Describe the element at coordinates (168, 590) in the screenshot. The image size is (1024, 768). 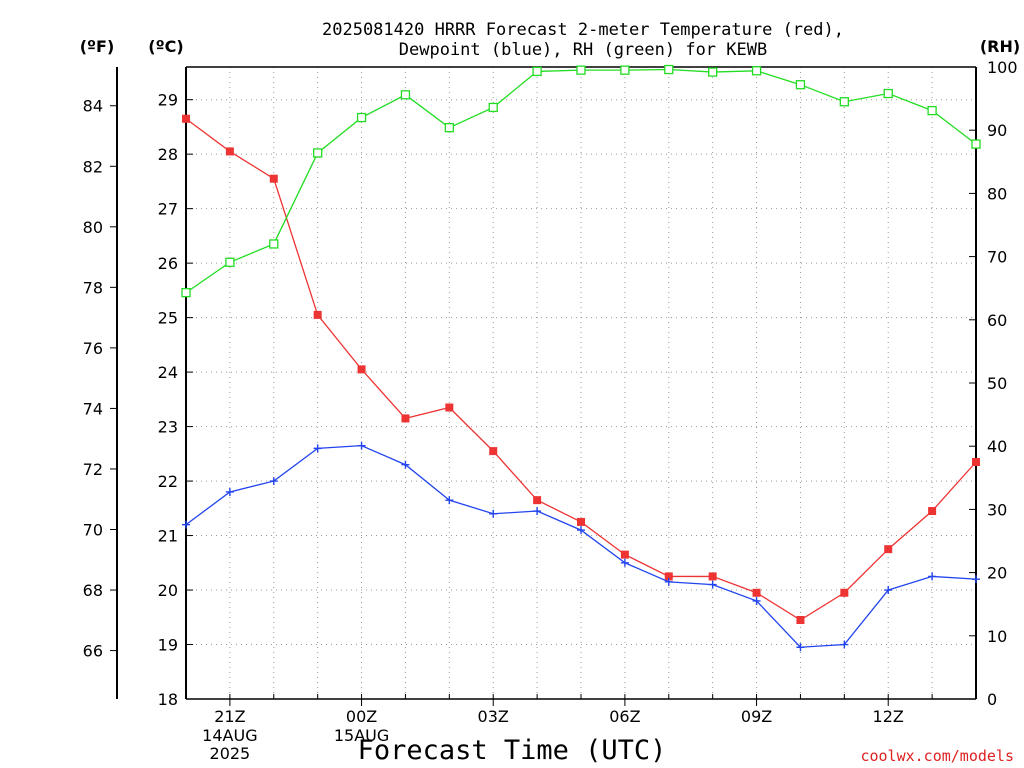
I see `celsius-tick-label: 20` at that location.